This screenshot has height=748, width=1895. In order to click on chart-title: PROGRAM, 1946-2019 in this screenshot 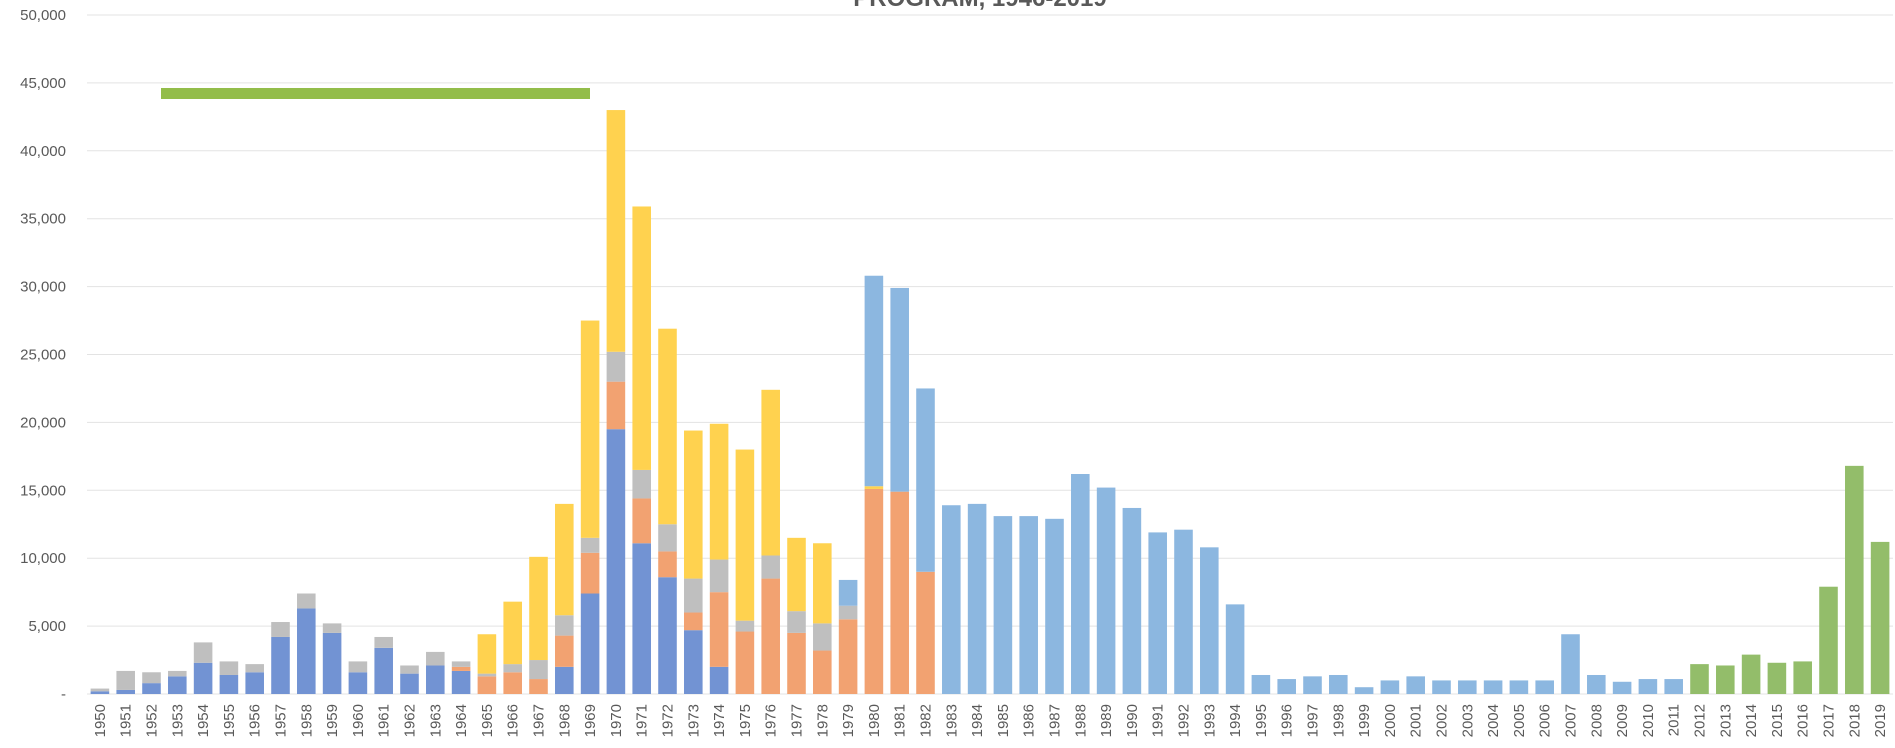, I will do `click(979, 6)`.